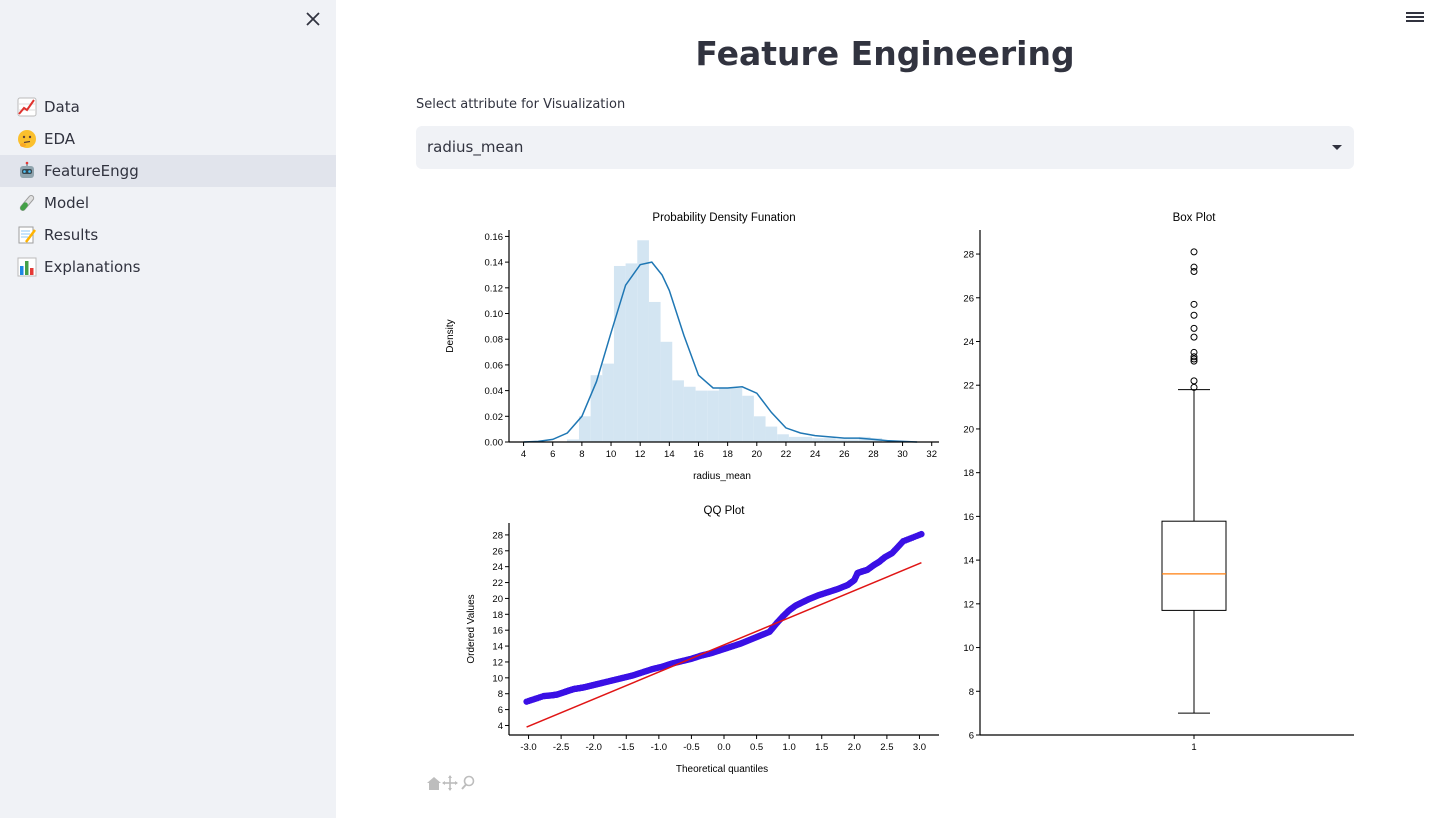 This screenshot has width=1434, height=818. What do you see at coordinates (886, 747) in the screenshot?
I see `qq-x-tick-label: 2.5` at bounding box center [886, 747].